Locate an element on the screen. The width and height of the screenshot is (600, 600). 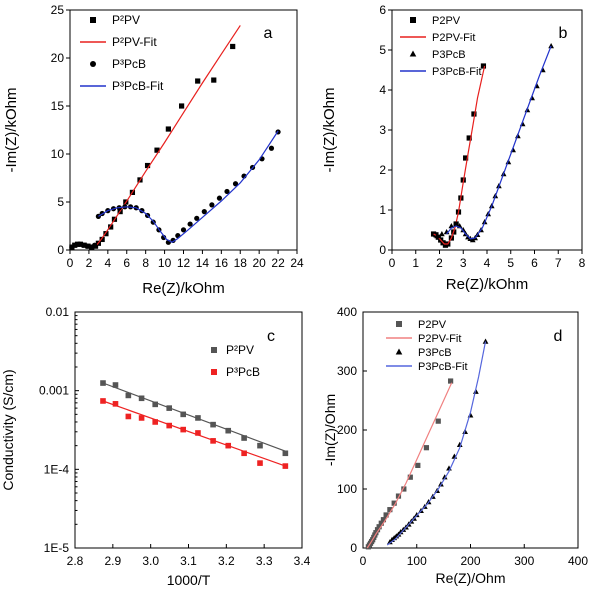
panel-label: a is located at coordinates (268, 33).